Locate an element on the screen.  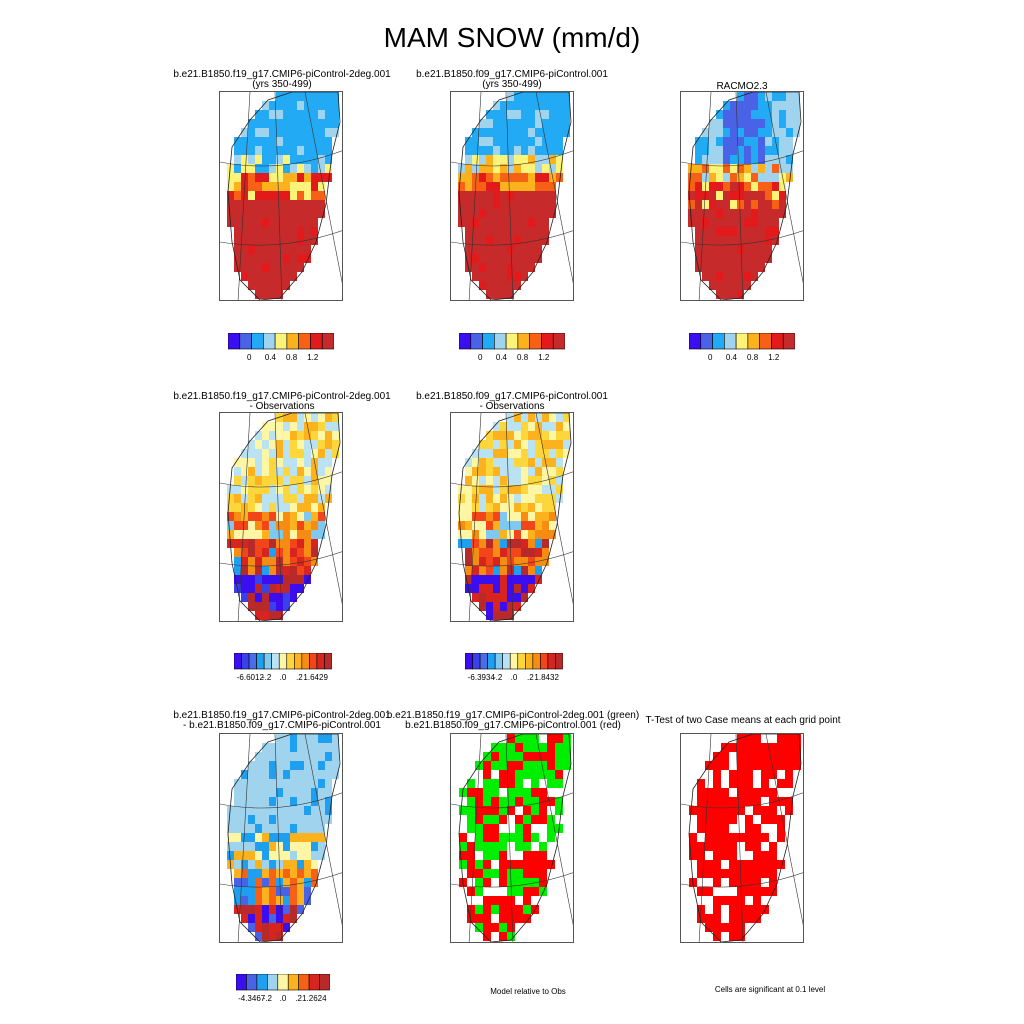
map-svg is located at coordinates (512, 196).